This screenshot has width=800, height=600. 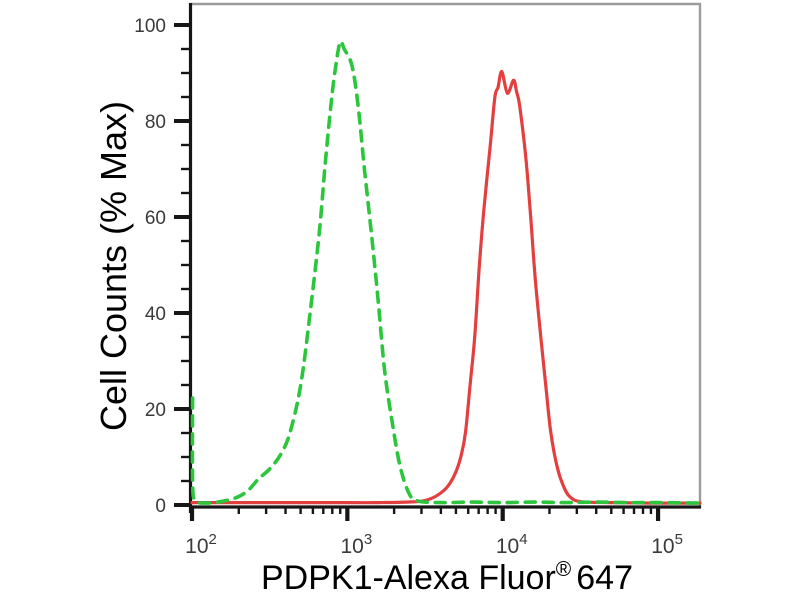 I want to click on y-axis-label: Cell Counts (% Max), so click(x=113, y=266).